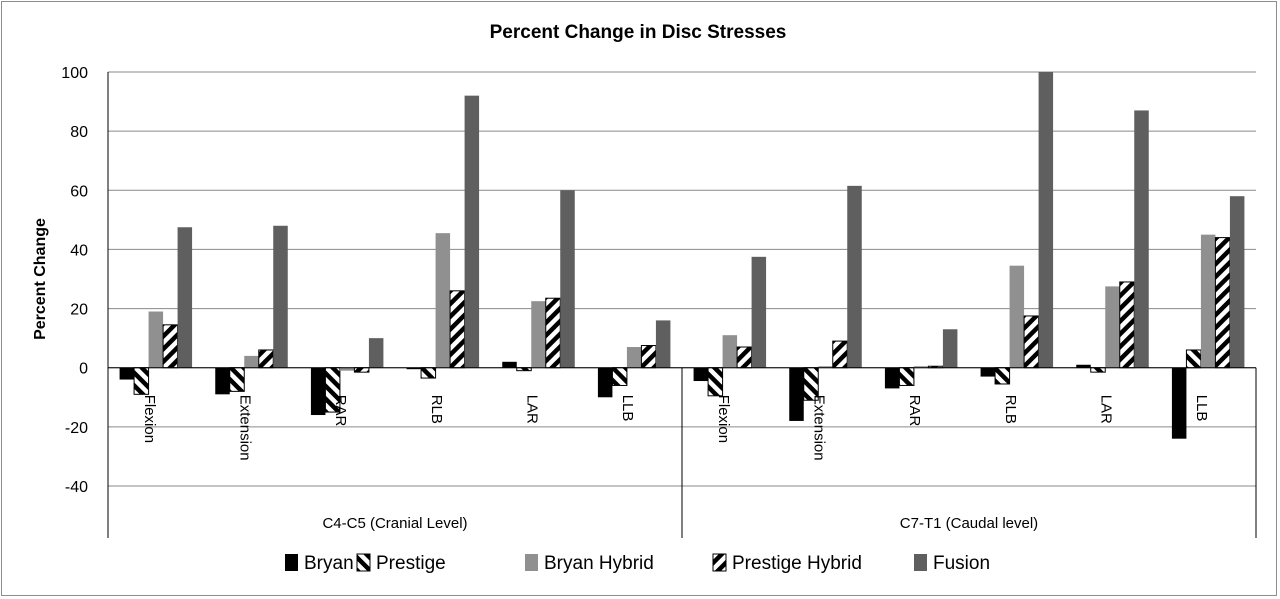  I want to click on group-label: C4-C5 (Cranial Level), so click(394, 523).